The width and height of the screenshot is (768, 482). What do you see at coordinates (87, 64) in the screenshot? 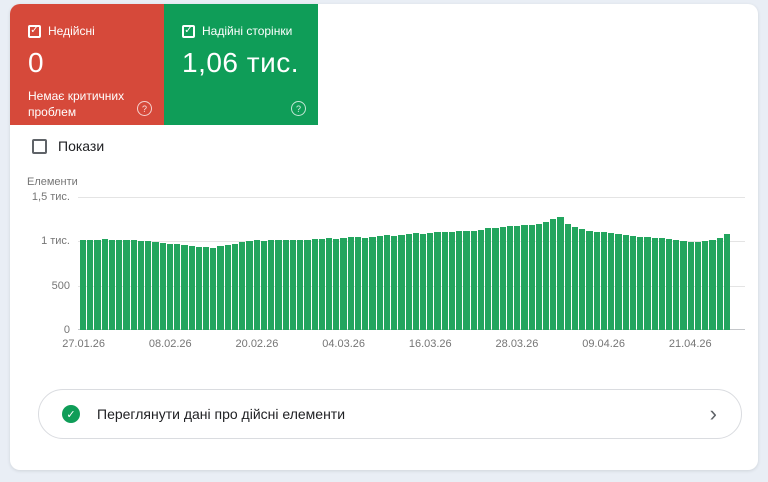
I see `card-invalid: ✓ Недійсні 0 Немає критичних проблем ?` at bounding box center [87, 64].